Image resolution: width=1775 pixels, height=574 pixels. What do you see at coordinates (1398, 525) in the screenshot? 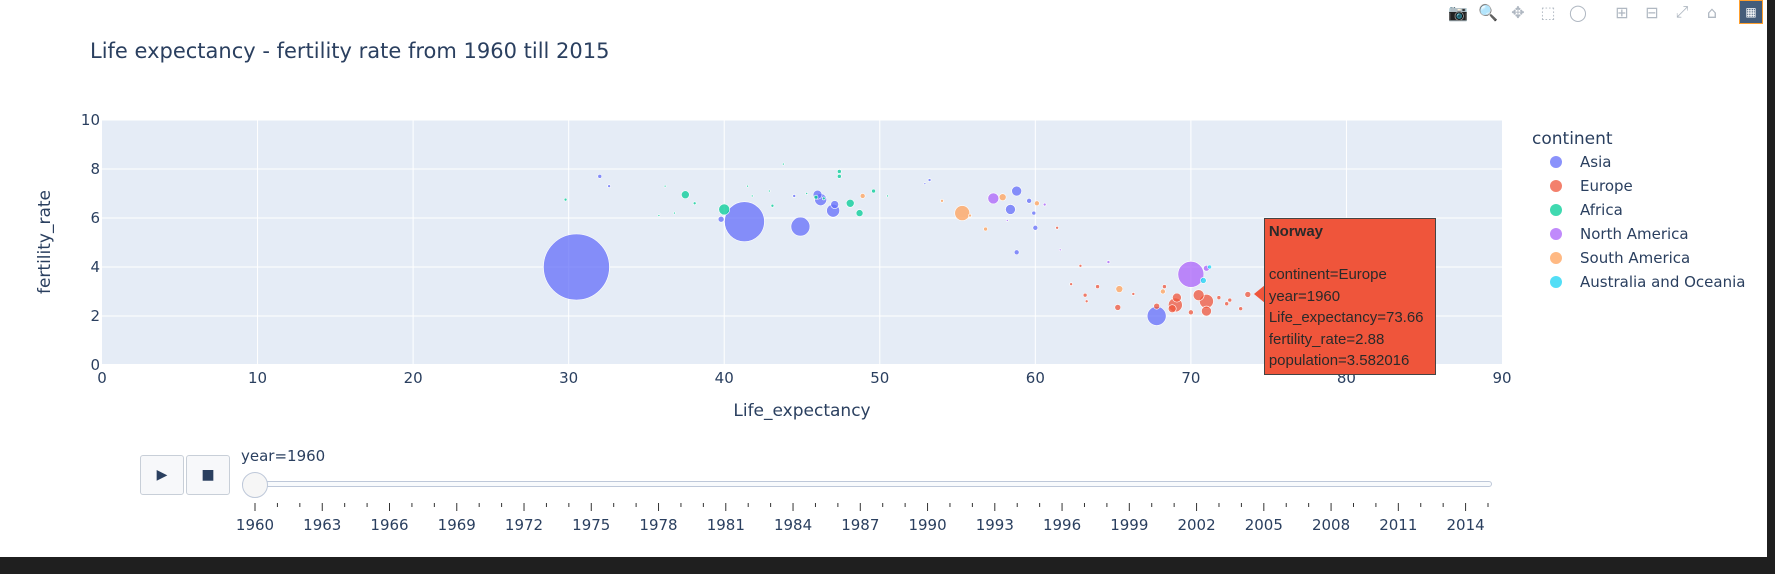
I see `slider-tick-label: 2011` at bounding box center [1398, 525].